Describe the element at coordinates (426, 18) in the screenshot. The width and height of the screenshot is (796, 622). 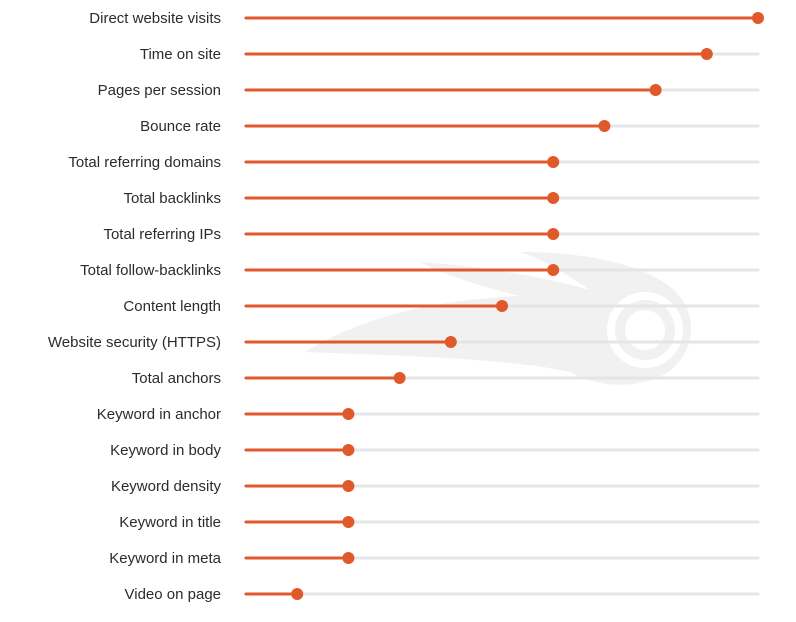
I see `chart-row: Direct website visits` at that location.